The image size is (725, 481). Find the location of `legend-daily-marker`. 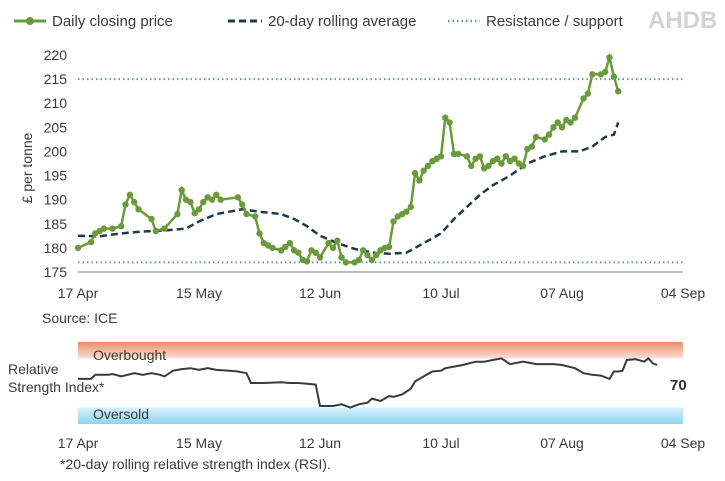

legend-daily-marker is located at coordinates (30, 21).